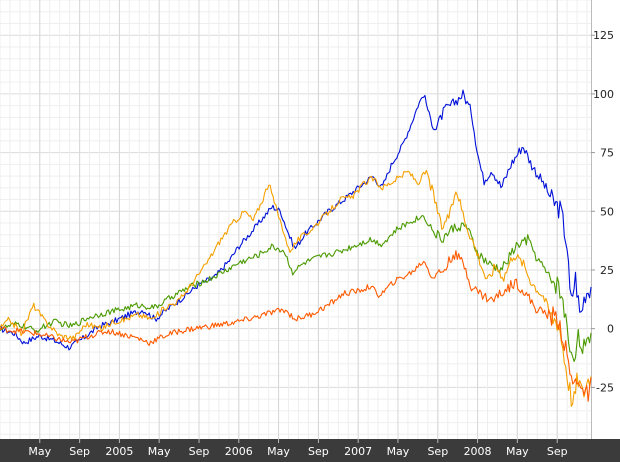 The image size is (620, 462). Describe the element at coordinates (607, 270) in the screenshot. I see `y-tick-label: 25` at that location.